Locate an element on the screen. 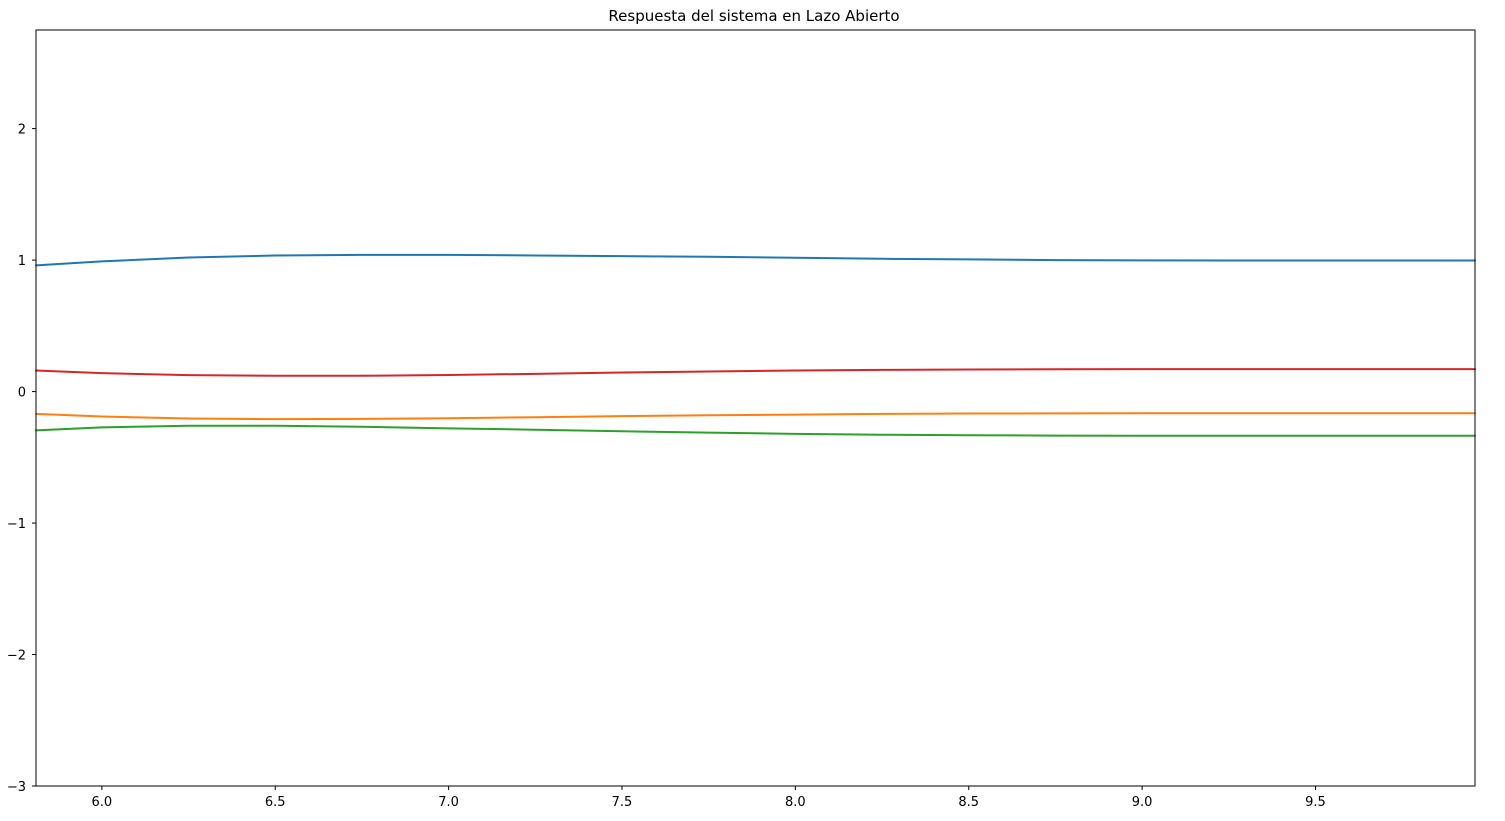 The height and width of the screenshot is (821, 1505). x-tick-label: 8.5 is located at coordinates (968, 802).